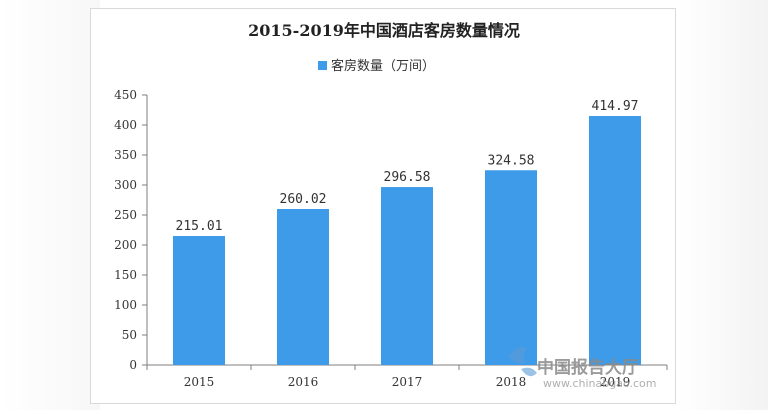  I want to click on data-label-2016: 260.02, so click(303, 199).